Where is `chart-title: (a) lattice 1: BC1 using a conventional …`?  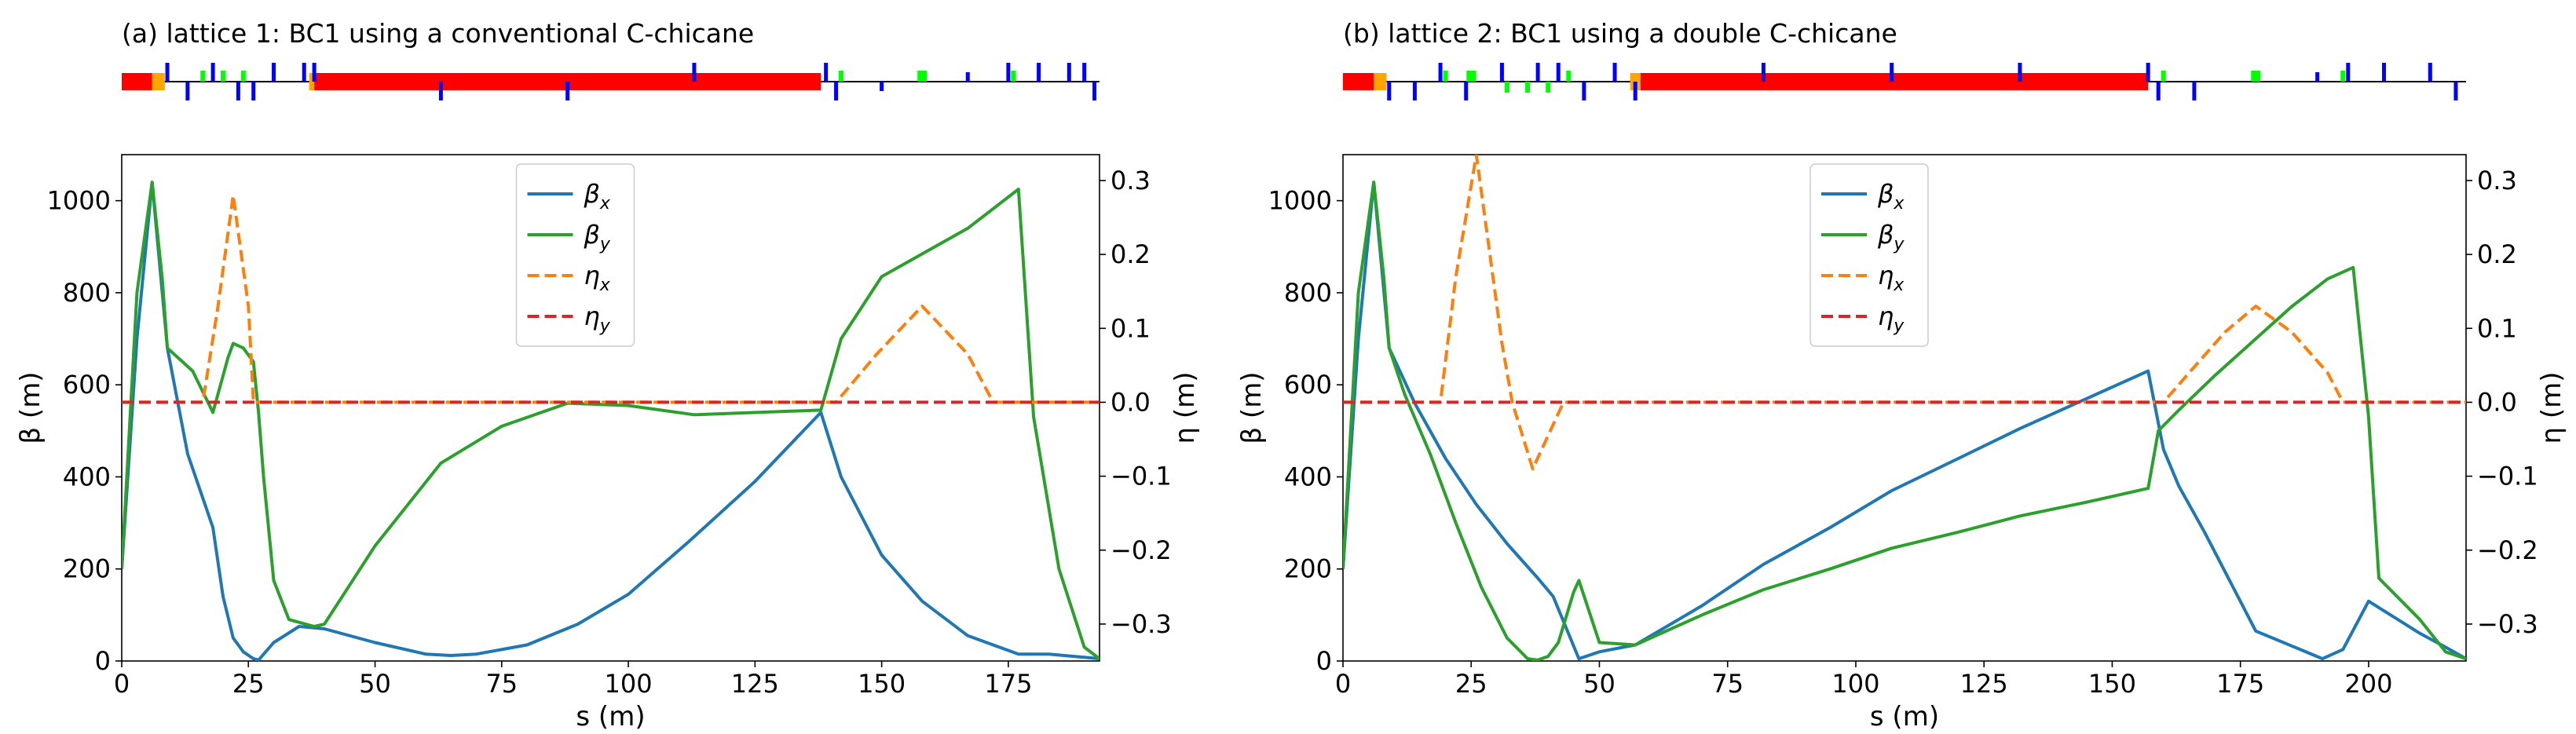 chart-title: (a) lattice 1: BC1 using a conventional … is located at coordinates (438, 34).